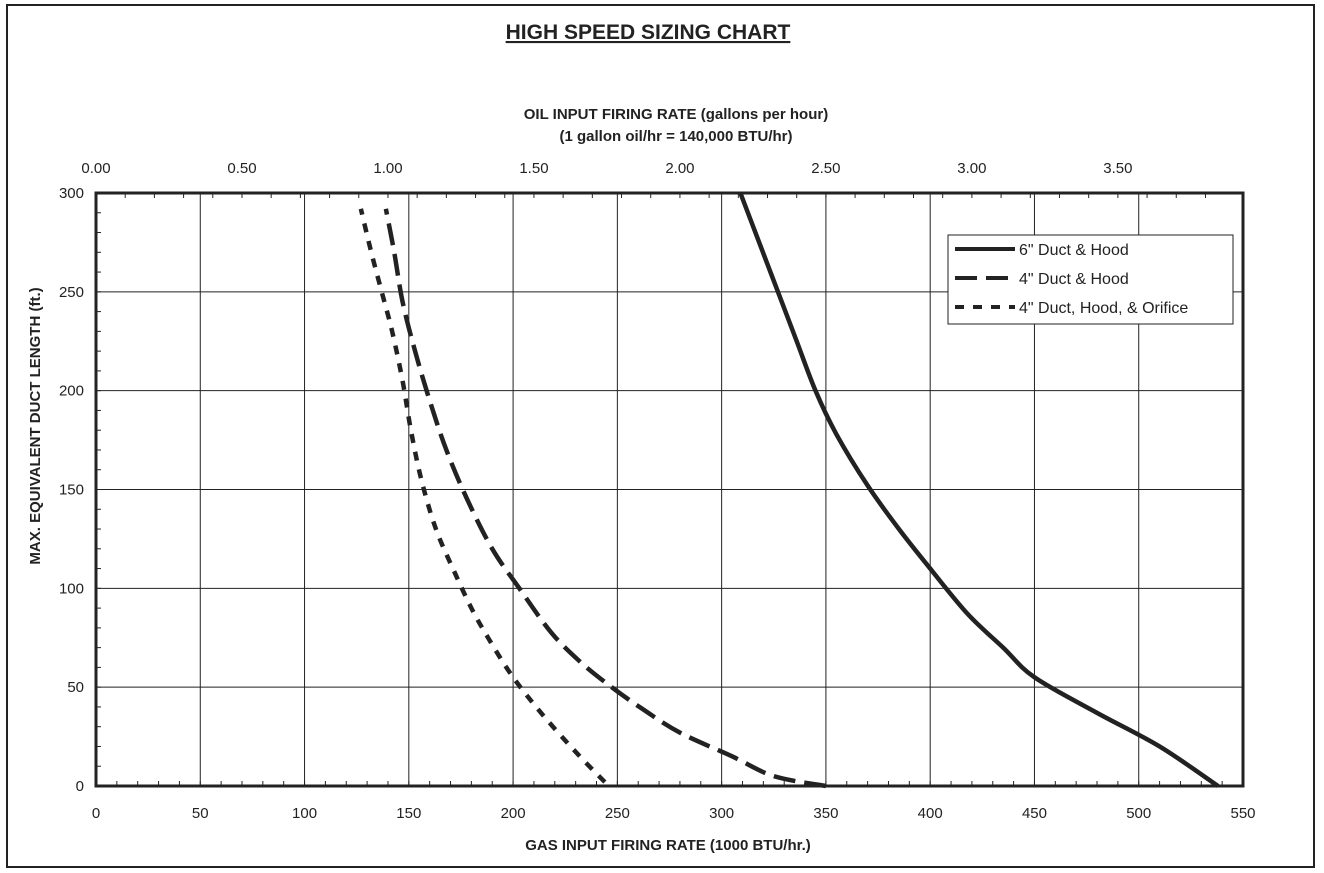 This screenshot has width=1324, height=873. I want to click on top-tick-label: 3.50, so click(1117, 168).